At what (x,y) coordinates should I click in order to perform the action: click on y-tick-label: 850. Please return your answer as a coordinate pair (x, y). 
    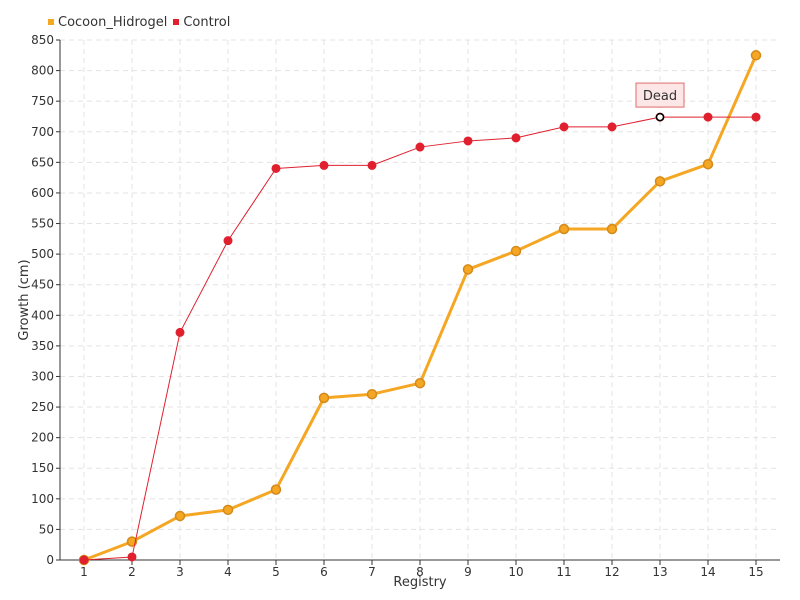
    Looking at the image, I should click on (42, 40).